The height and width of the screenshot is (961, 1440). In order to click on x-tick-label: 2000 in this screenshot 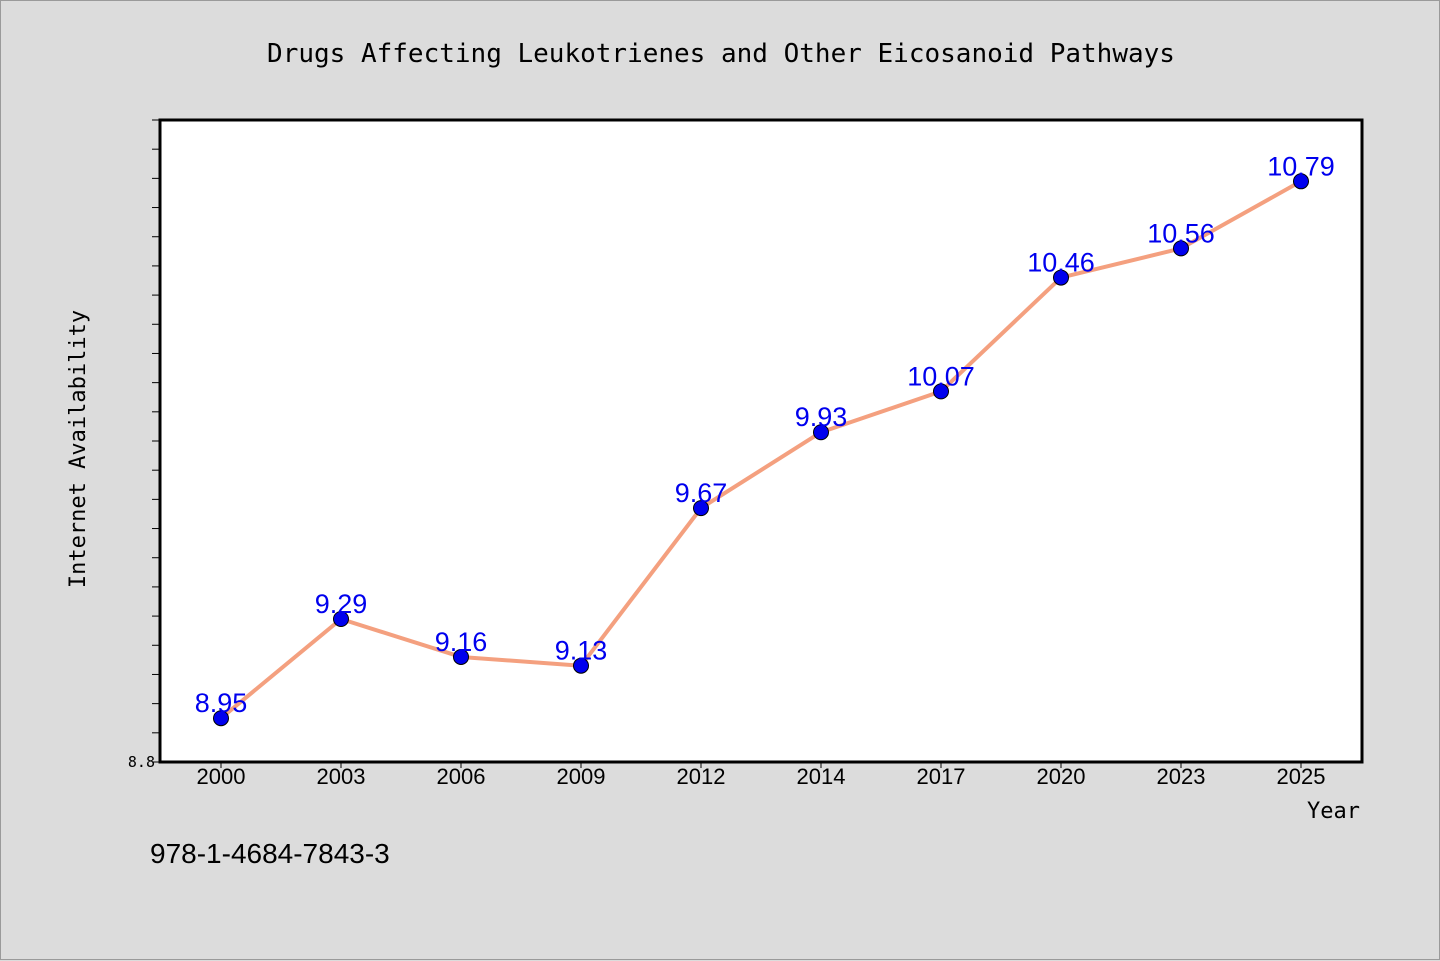, I will do `click(221, 776)`.